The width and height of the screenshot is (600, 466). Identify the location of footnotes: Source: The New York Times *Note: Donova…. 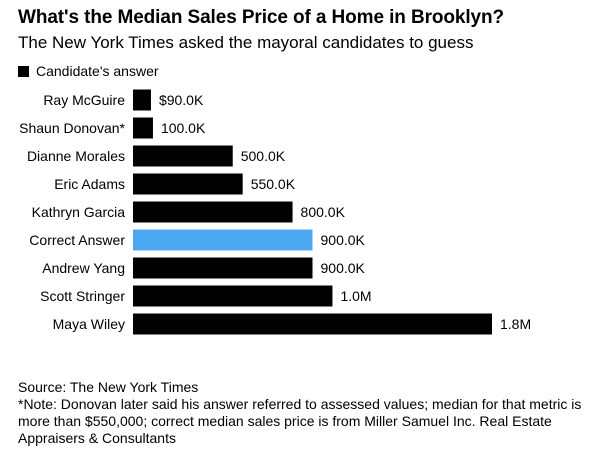
(303, 413).